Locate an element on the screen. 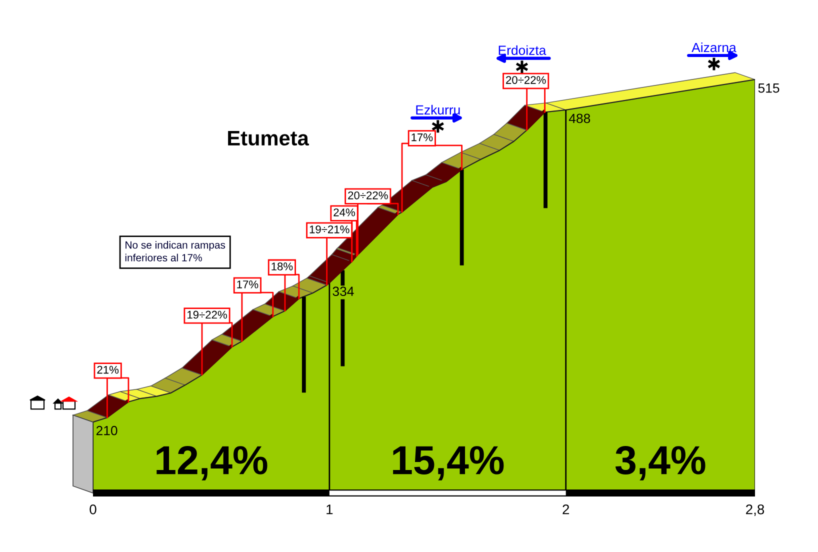  annotation: 21% is located at coordinates (108, 370).